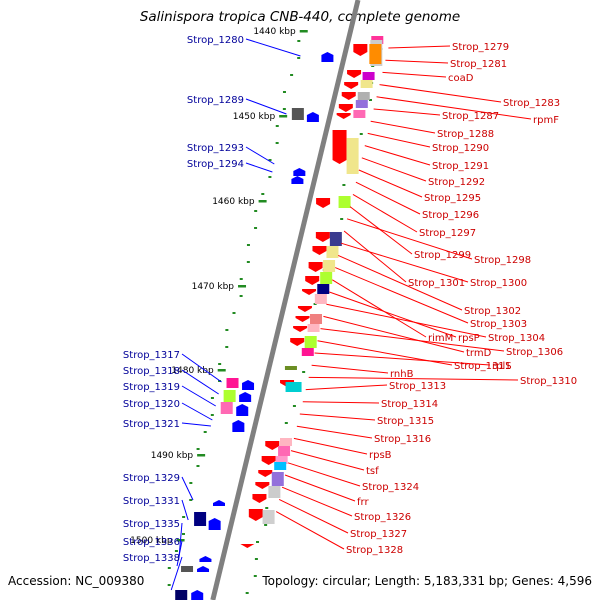 The width and height of the screenshot is (600, 600). I want to click on gene-label-rpsp: rpsP, so click(469, 338).